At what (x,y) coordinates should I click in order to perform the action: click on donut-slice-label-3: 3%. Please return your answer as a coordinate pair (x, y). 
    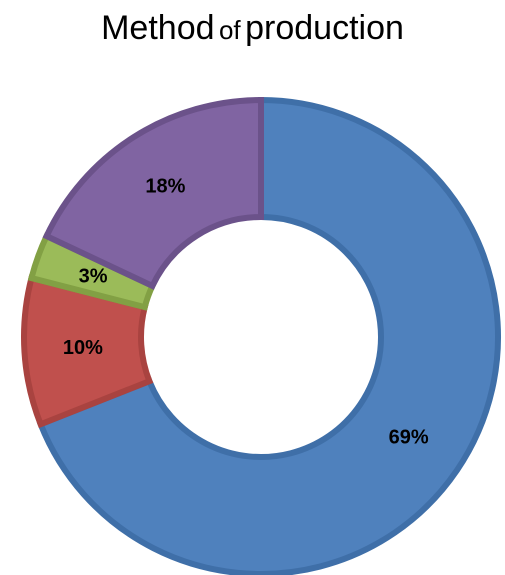
    Looking at the image, I should click on (93, 277).